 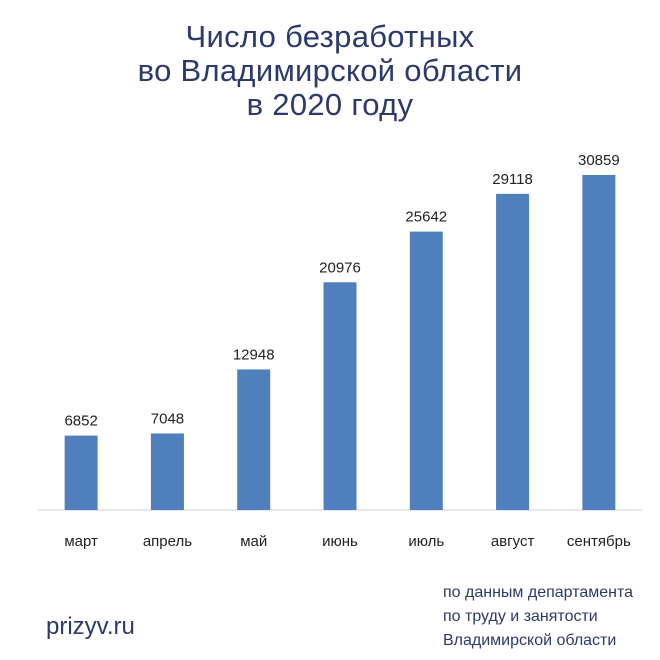 What do you see at coordinates (340, 396) in the screenshot?
I see `bar-июнь` at bounding box center [340, 396].